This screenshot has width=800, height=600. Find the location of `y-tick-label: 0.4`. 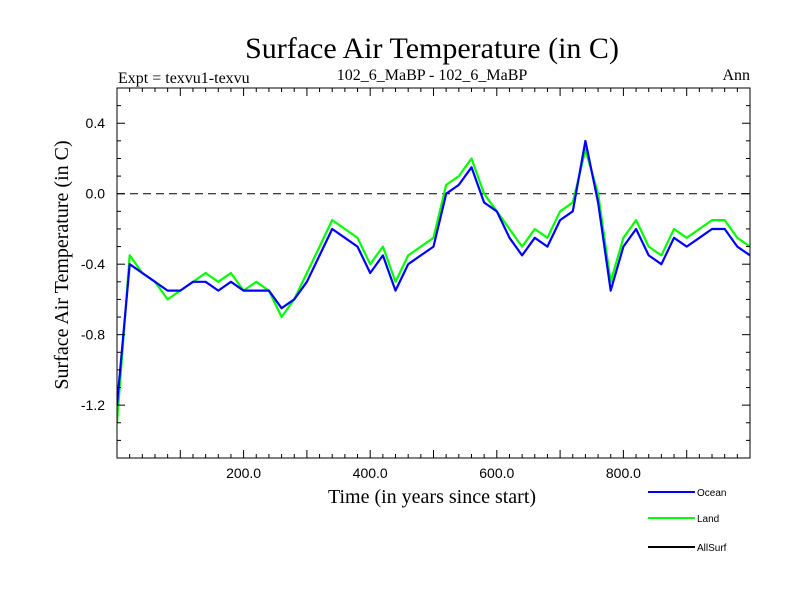

y-tick-label: 0.4 is located at coordinates (96, 123).